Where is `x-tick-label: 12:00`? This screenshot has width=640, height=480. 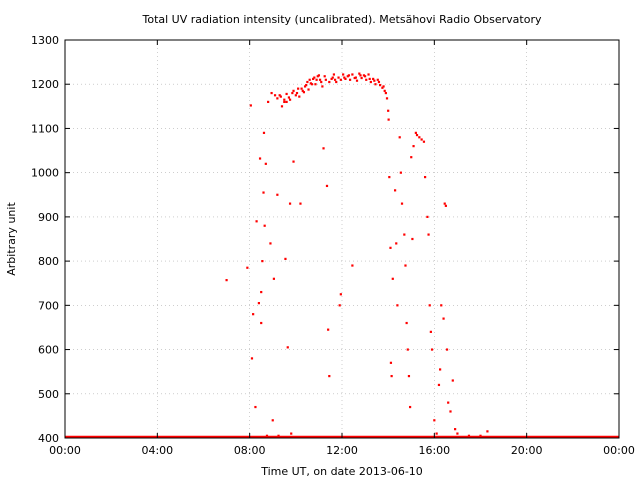 x-tick-label: 12:00 is located at coordinates (342, 450).